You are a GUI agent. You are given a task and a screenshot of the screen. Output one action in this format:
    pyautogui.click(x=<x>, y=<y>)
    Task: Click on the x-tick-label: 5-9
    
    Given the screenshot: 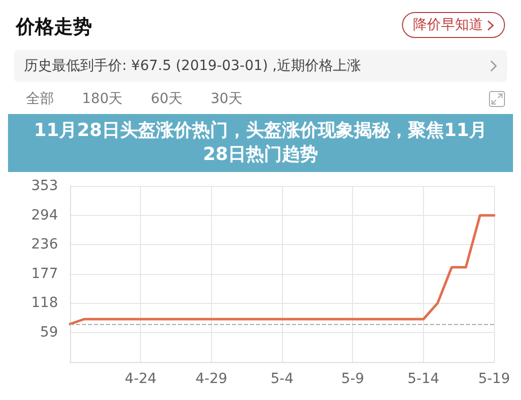 What is the action you would take?
    pyautogui.click(x=352, y=379)
    